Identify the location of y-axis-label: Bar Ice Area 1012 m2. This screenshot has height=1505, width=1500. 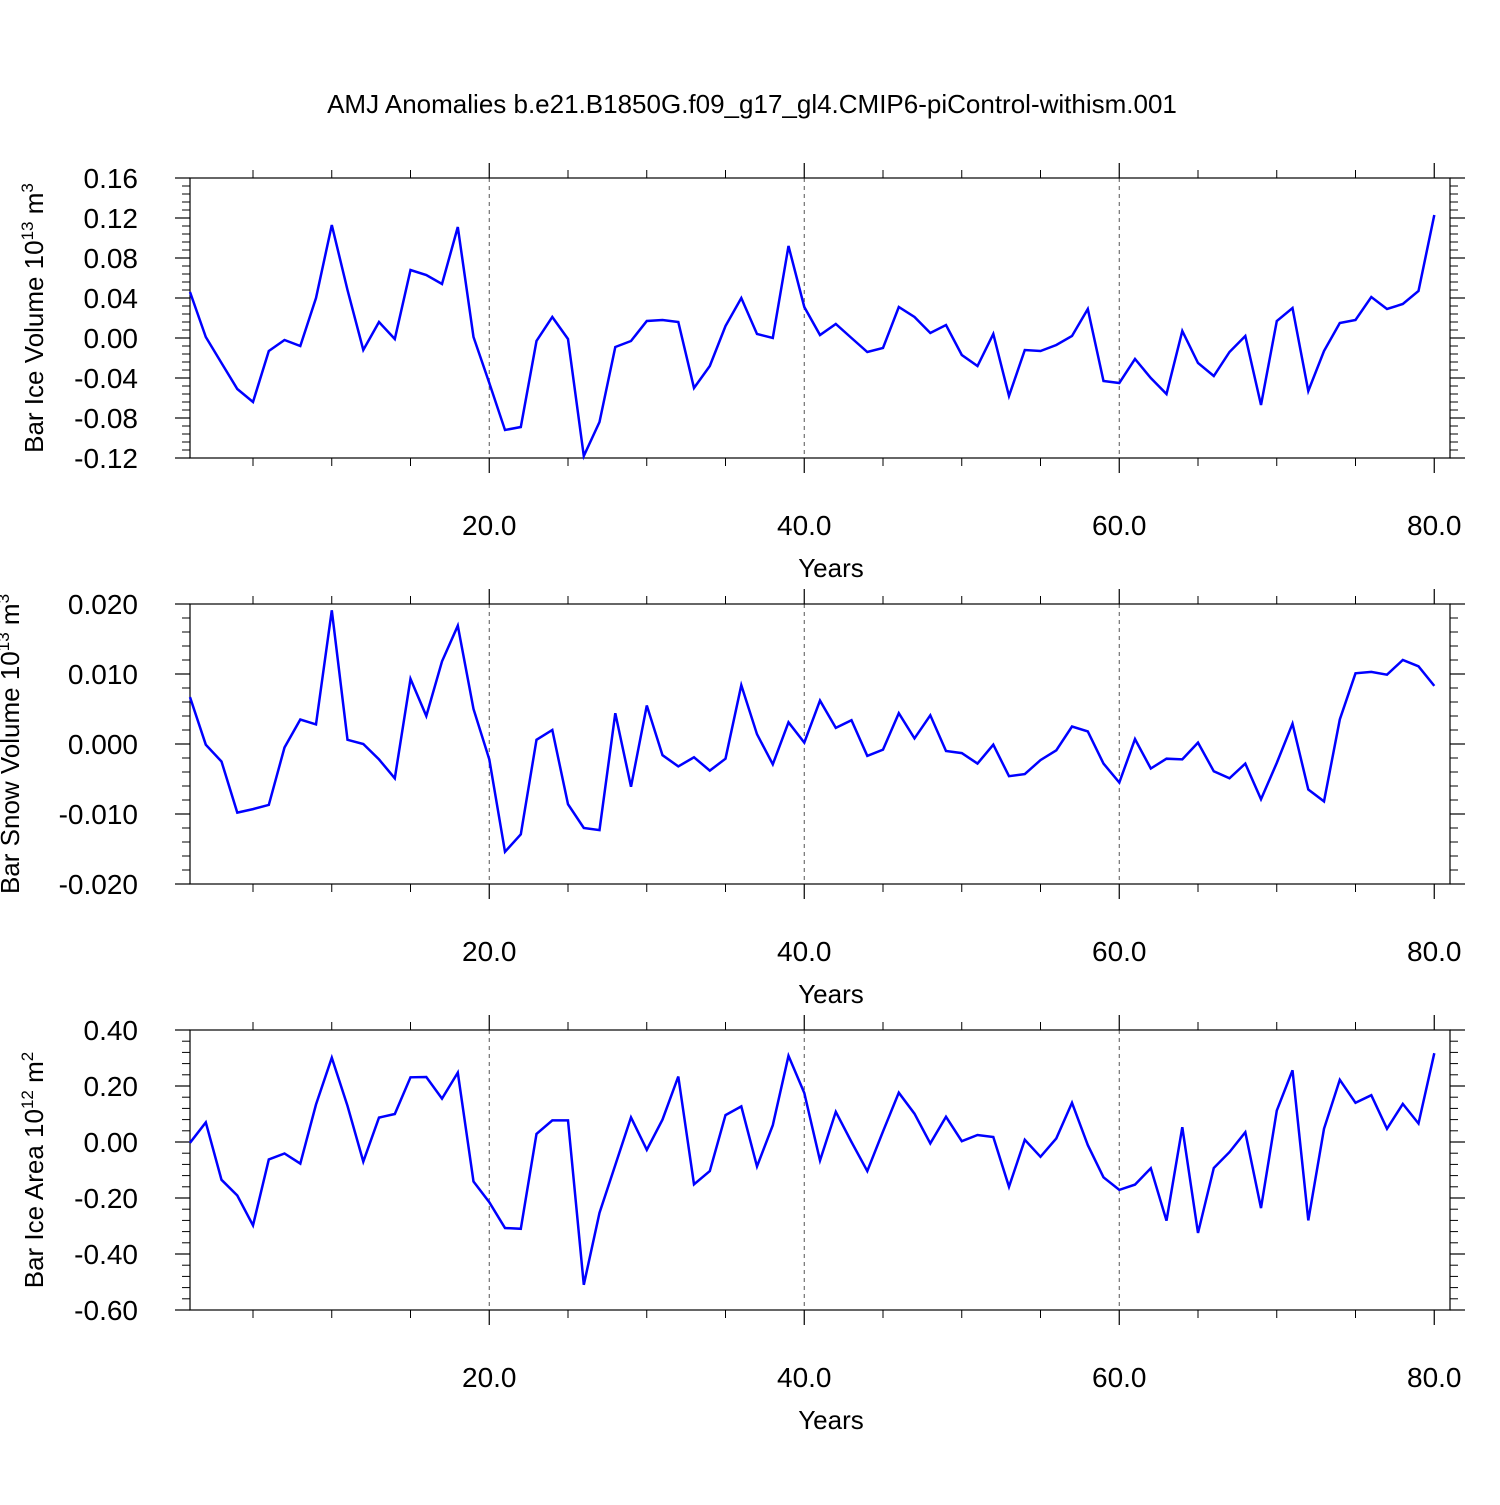
(33, 1170).